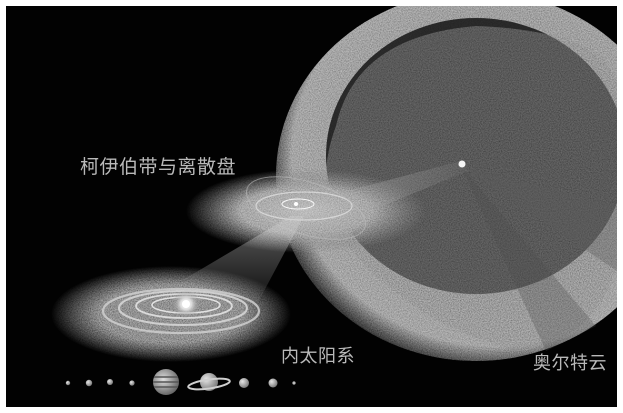 The width and height of the screenshot is (623, 413). What do you see at coordinates (132, 383) in the screenshot?
I see `mars-icon` at bounding box center [132, 383].